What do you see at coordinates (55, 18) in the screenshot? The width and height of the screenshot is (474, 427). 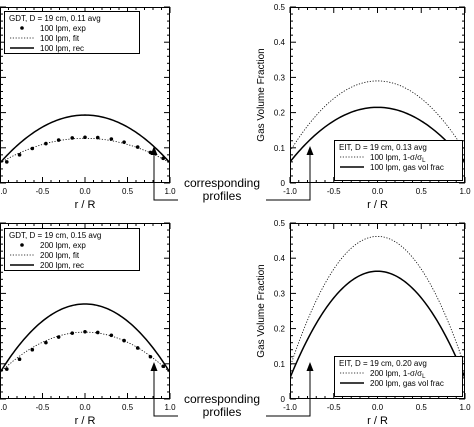 I see `legend-title: GDT, D = 19 cm, 0.11 avg` at bounding box center [55, 18].